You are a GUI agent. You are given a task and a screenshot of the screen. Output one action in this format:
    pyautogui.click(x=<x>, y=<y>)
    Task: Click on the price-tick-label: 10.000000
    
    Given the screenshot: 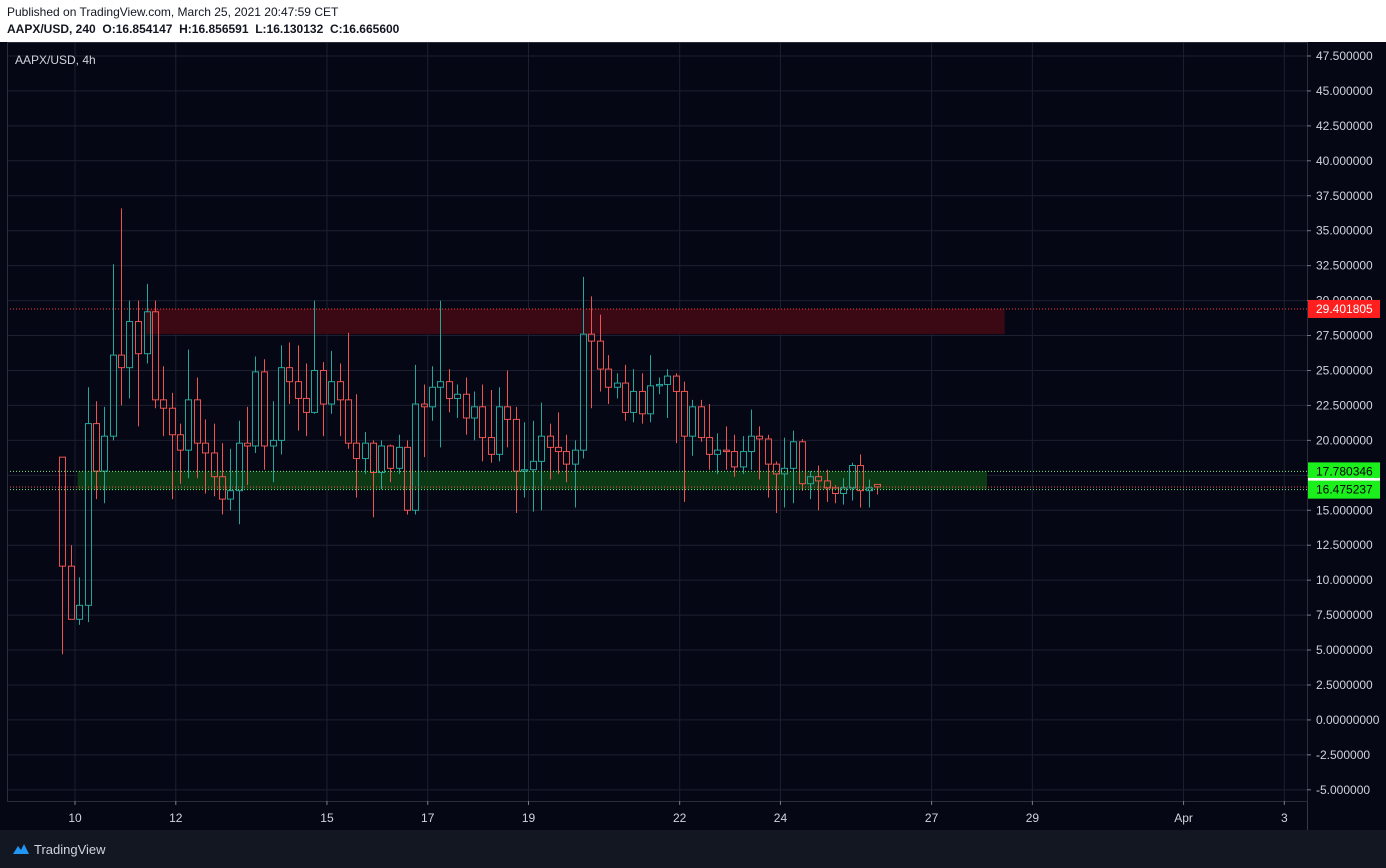 What is the action you would take?
    pyautogui.click(x=1344, y=580)
    